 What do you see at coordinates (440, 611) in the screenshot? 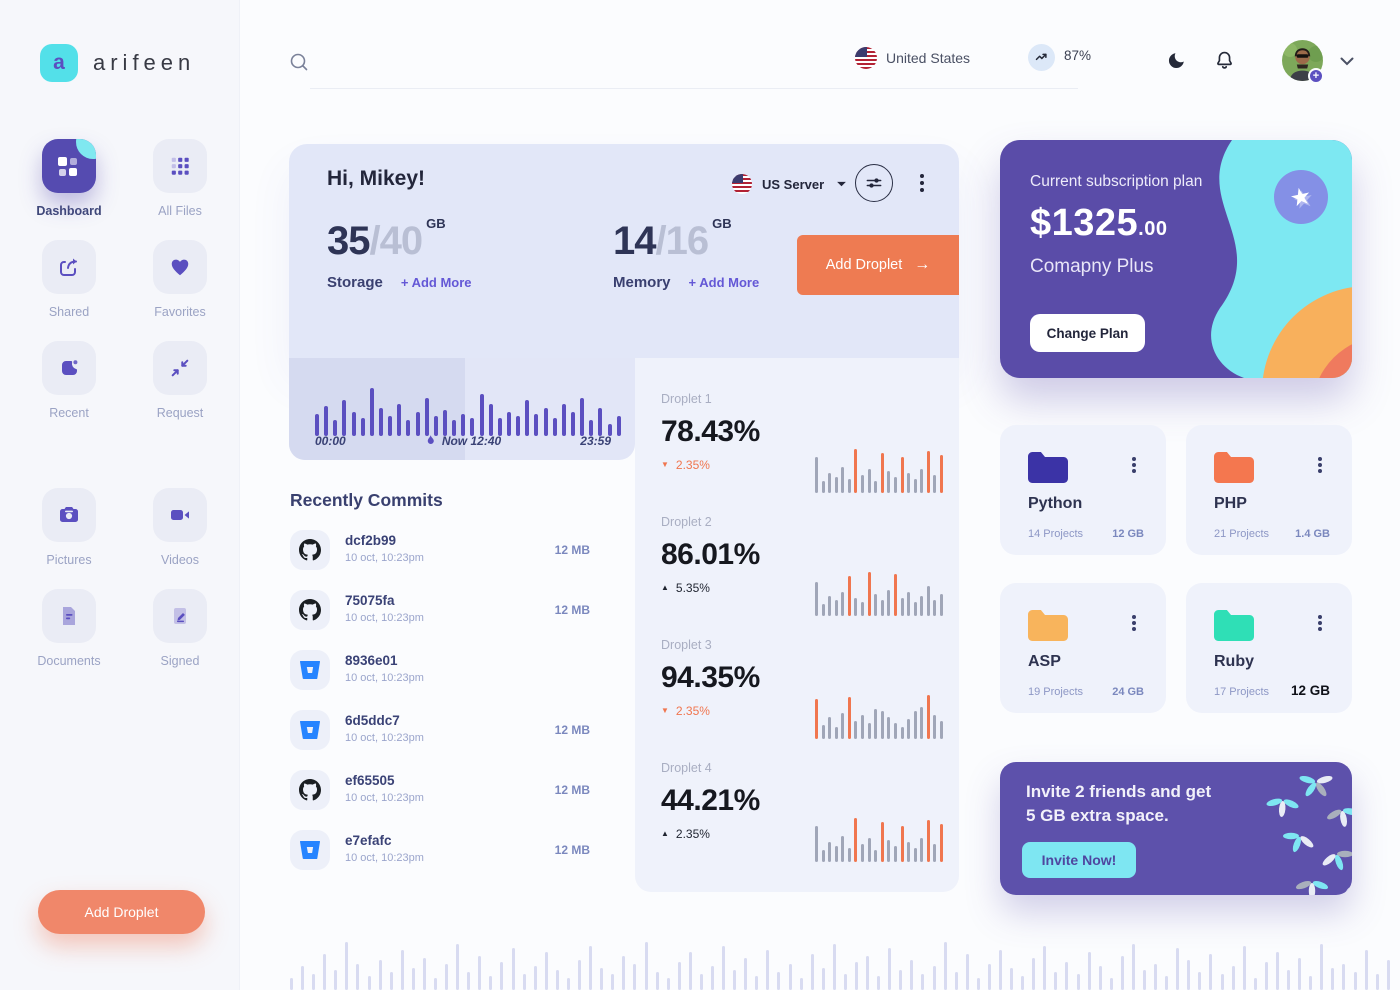
I see `commit-row: 75075fa 10 oct, 10:23pm 12 MB` at bounding box center [440, 611].